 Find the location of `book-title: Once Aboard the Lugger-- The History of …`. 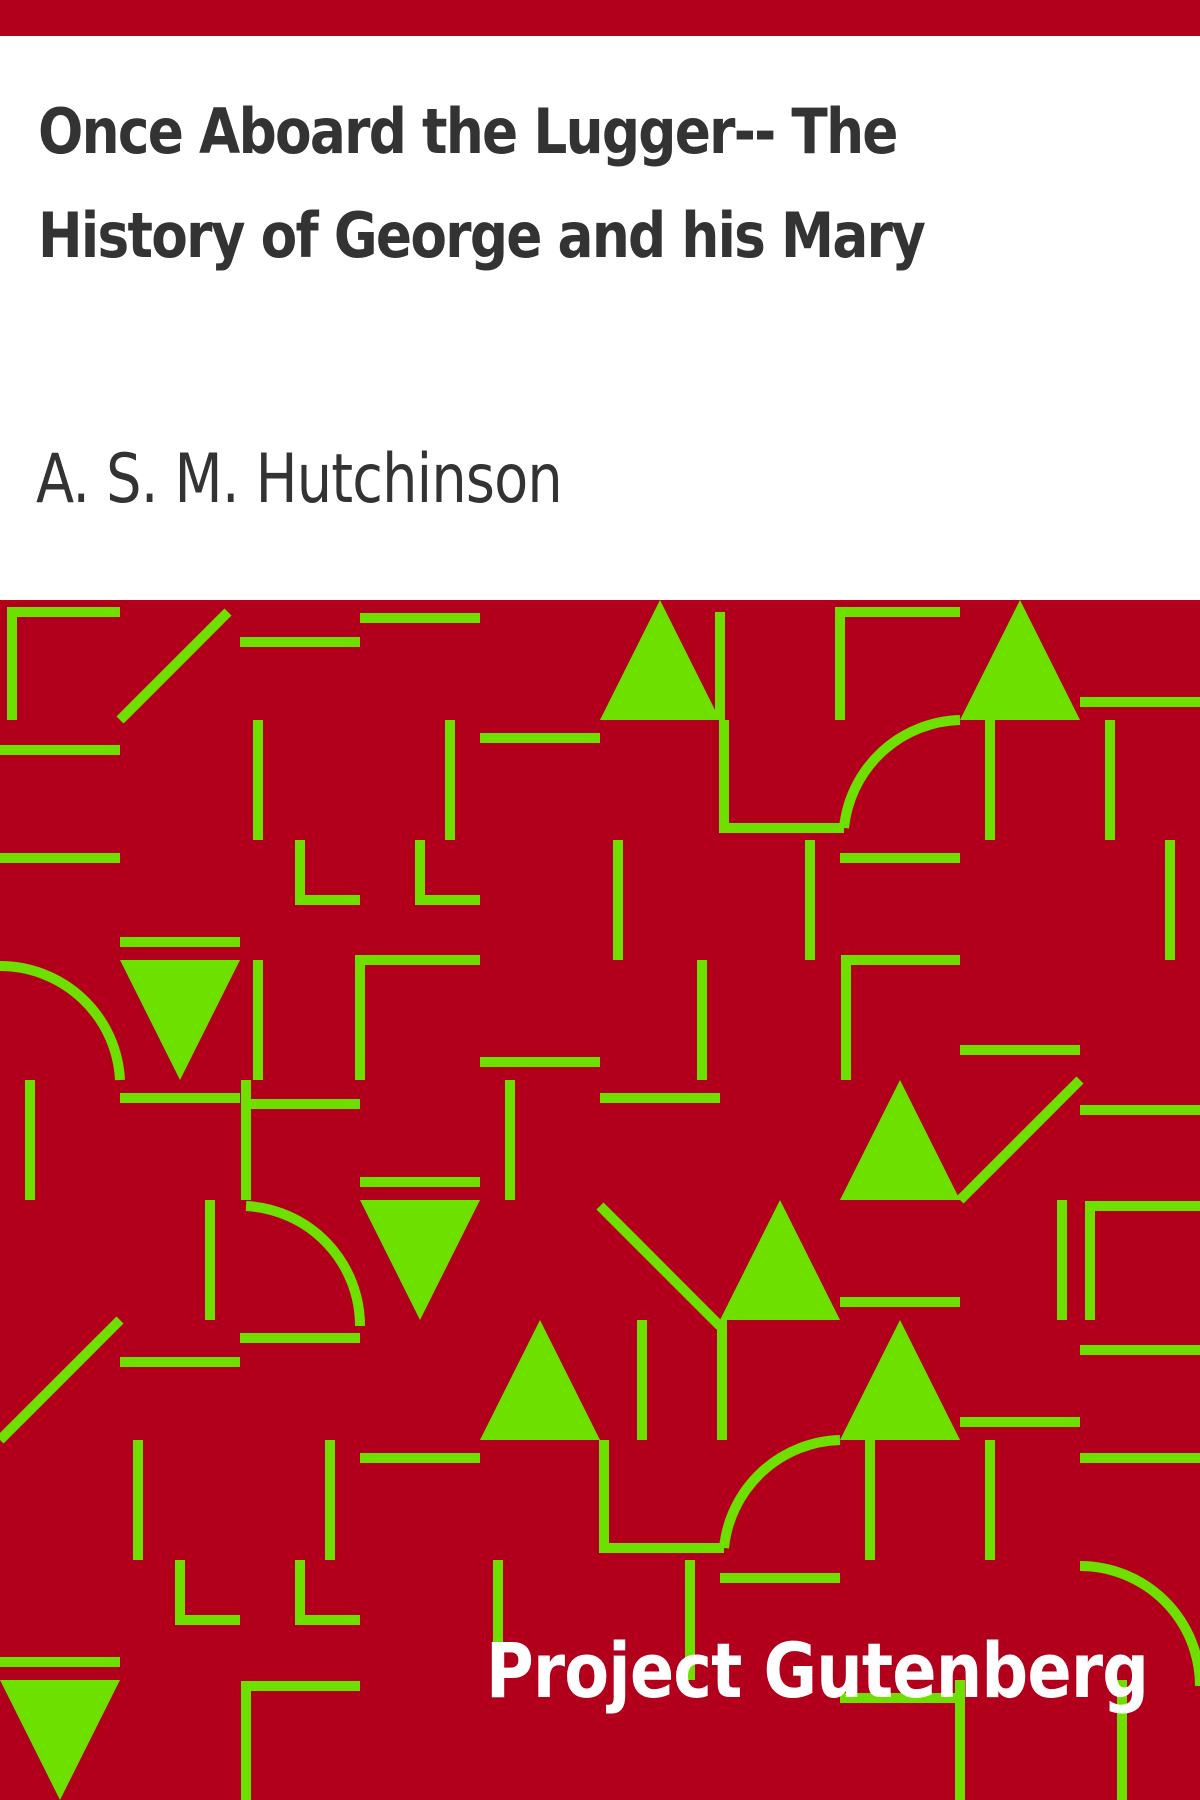

book-title: Once Aboard the Lugger-- The History of … is located at coordinates (482, 183).